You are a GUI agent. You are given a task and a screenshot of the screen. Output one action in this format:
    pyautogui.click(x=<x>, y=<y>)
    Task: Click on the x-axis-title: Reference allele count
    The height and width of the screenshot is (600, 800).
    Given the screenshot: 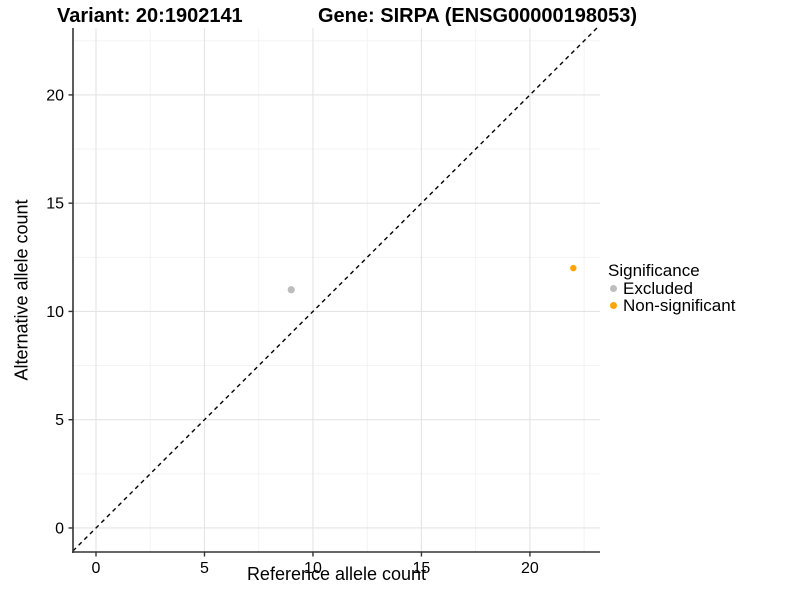 What is the action you would take?
    pyautogui.click(x=336, y=574)
    